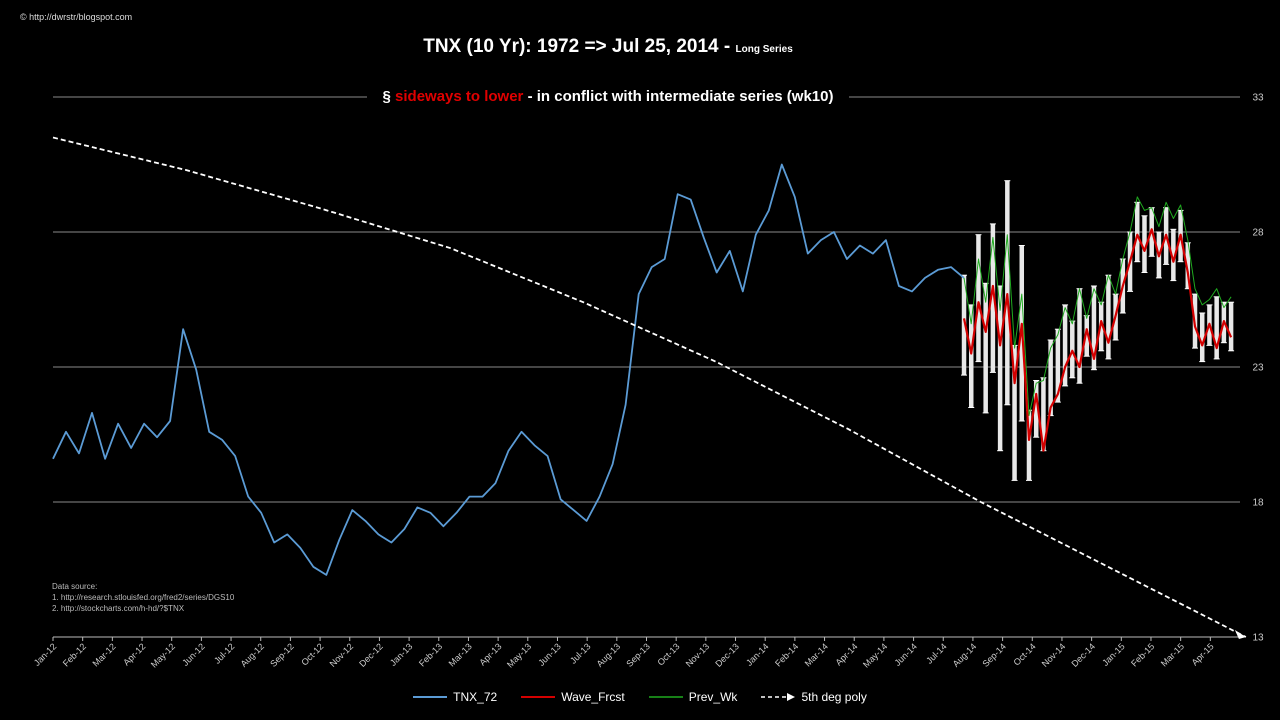  I want to click on x-tick-label: Apr-12, so click(134, 654).